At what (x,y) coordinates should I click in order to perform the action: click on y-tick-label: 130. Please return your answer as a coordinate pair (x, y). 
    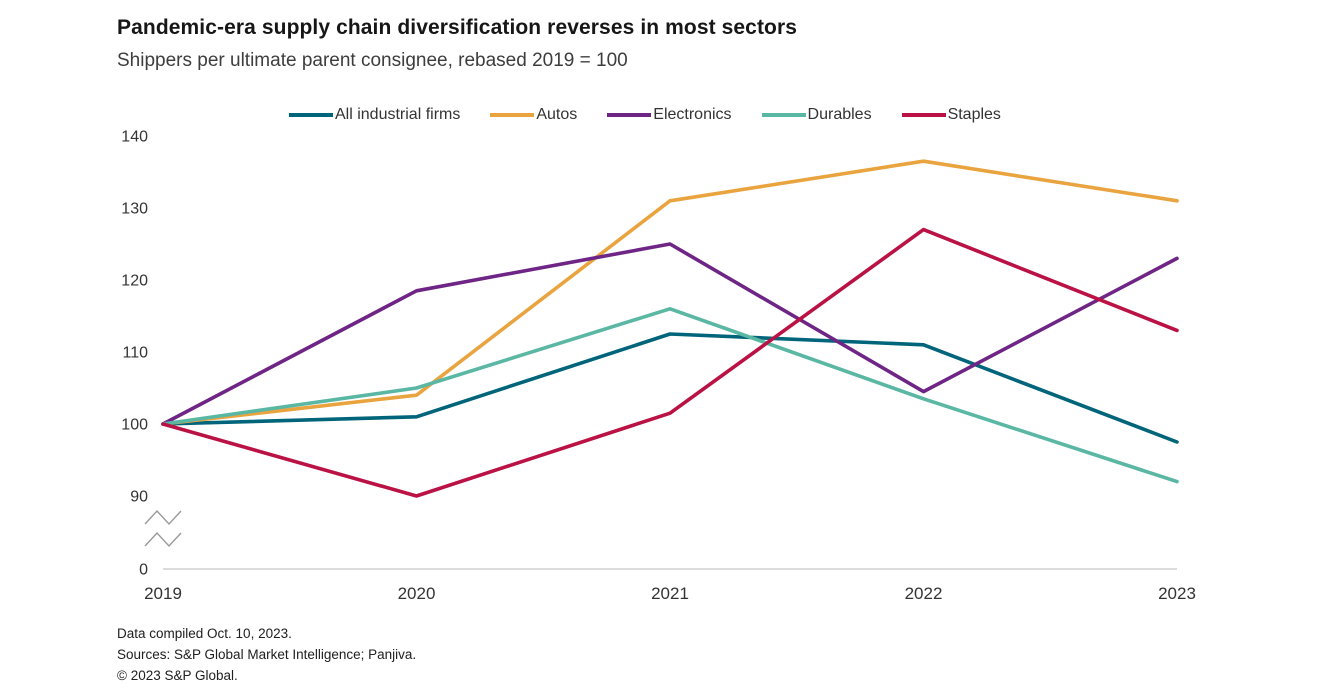
    Looking at the image, I should click on (134, 209).